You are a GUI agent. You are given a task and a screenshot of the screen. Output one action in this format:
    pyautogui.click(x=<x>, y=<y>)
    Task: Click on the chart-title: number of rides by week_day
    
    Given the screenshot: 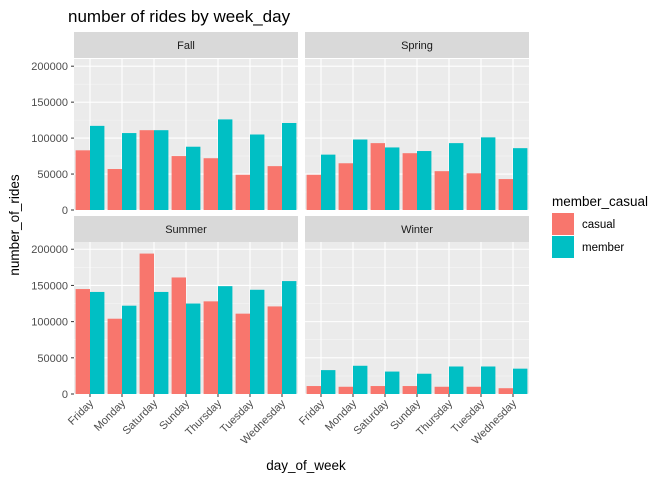 What is the action you would take?
    pyautogui.click(x=179, y=16)
    